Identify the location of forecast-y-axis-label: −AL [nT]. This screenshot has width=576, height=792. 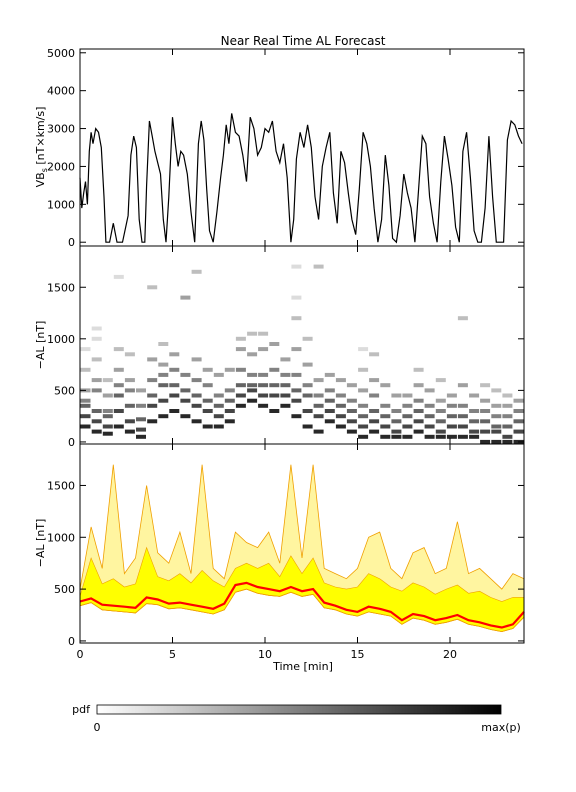
(40, 543).